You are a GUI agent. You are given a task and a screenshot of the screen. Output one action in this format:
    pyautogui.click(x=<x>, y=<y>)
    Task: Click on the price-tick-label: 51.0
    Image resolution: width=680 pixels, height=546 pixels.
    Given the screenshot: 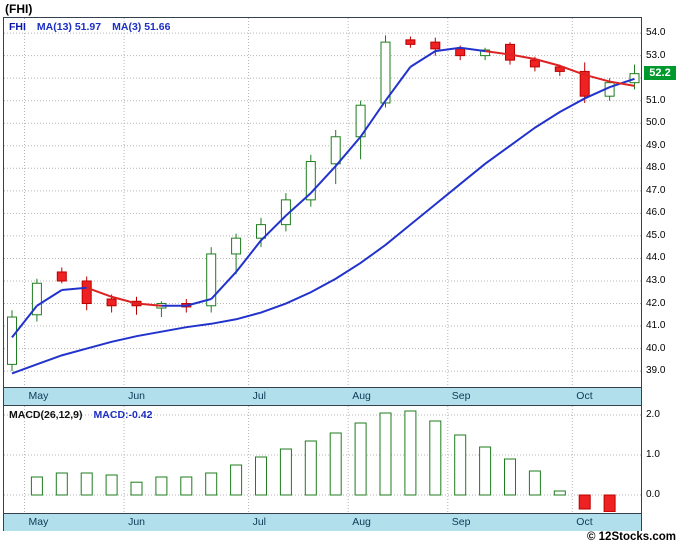 What is the action you would take?
    pyautogui.click(x=656, y=100)
    